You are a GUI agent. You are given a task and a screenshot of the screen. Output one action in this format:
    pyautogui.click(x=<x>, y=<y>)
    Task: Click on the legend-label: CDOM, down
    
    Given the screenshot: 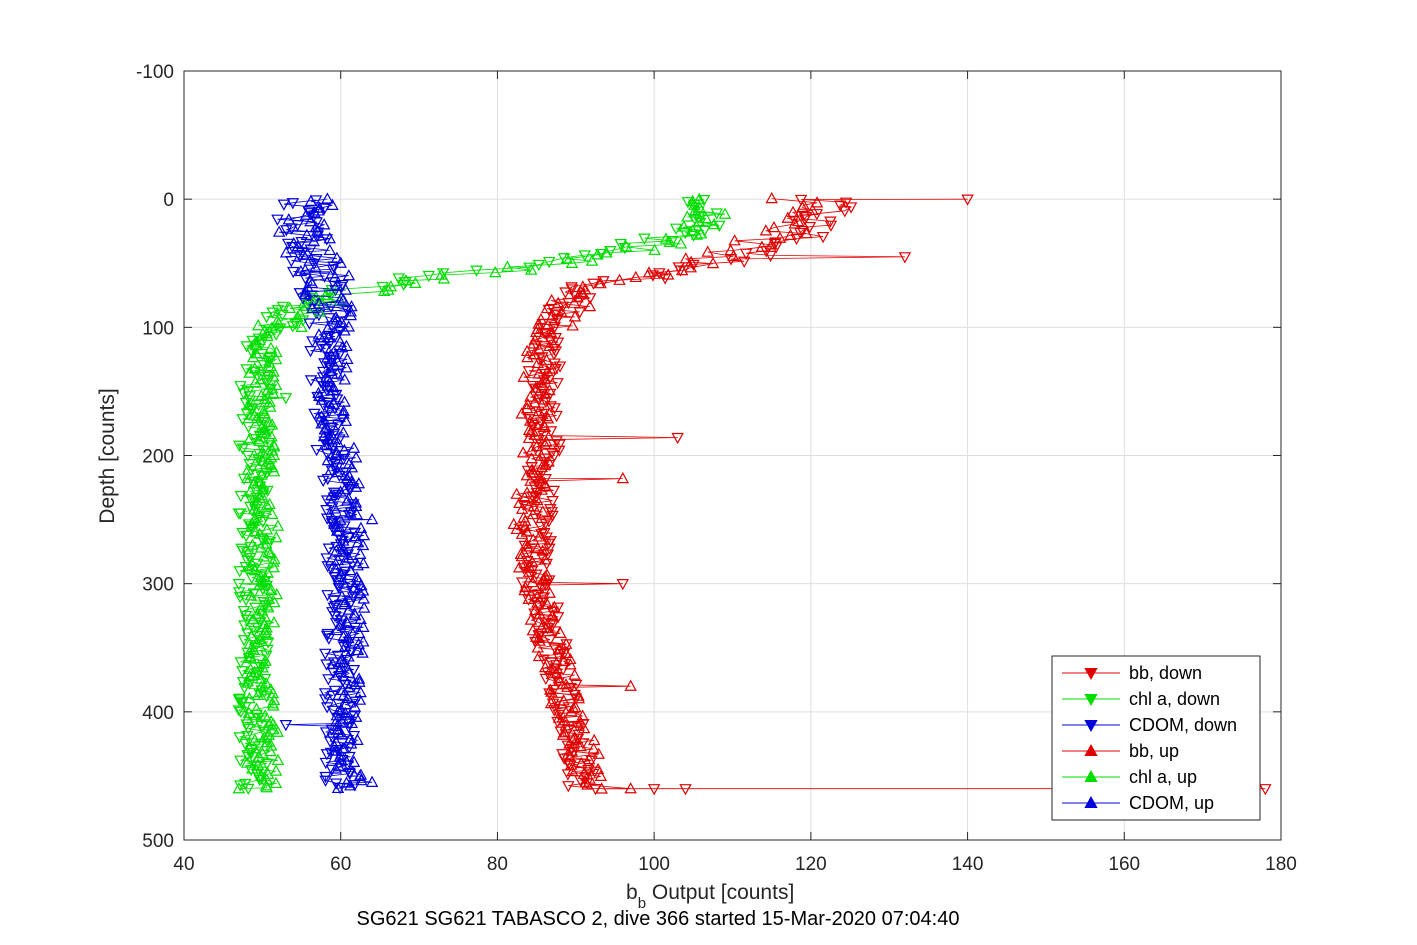 What is the action you would take?
    pyautogui.click(x=1183, y=725)
    